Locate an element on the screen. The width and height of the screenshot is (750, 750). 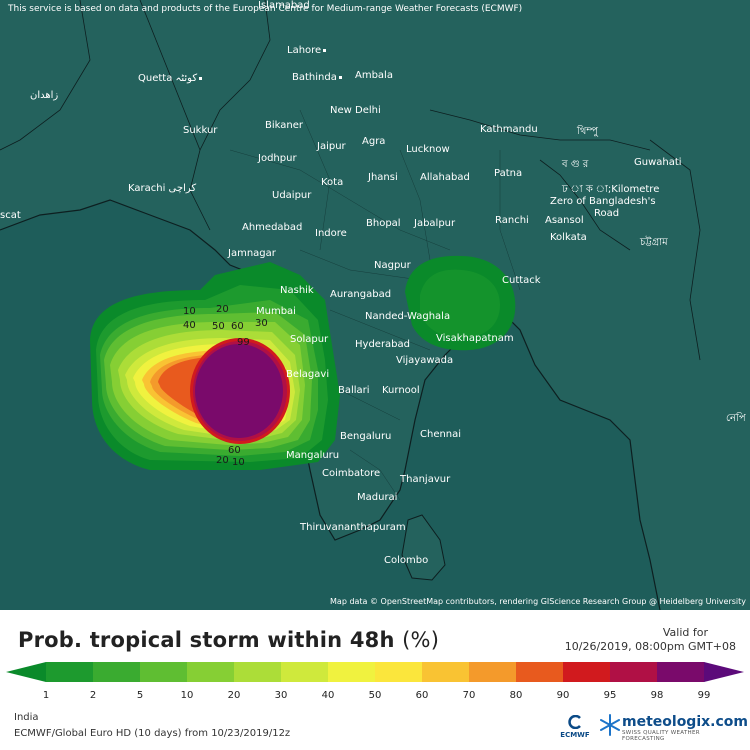
city-mumbai: Mumbai is located at coordinates (276, 311).